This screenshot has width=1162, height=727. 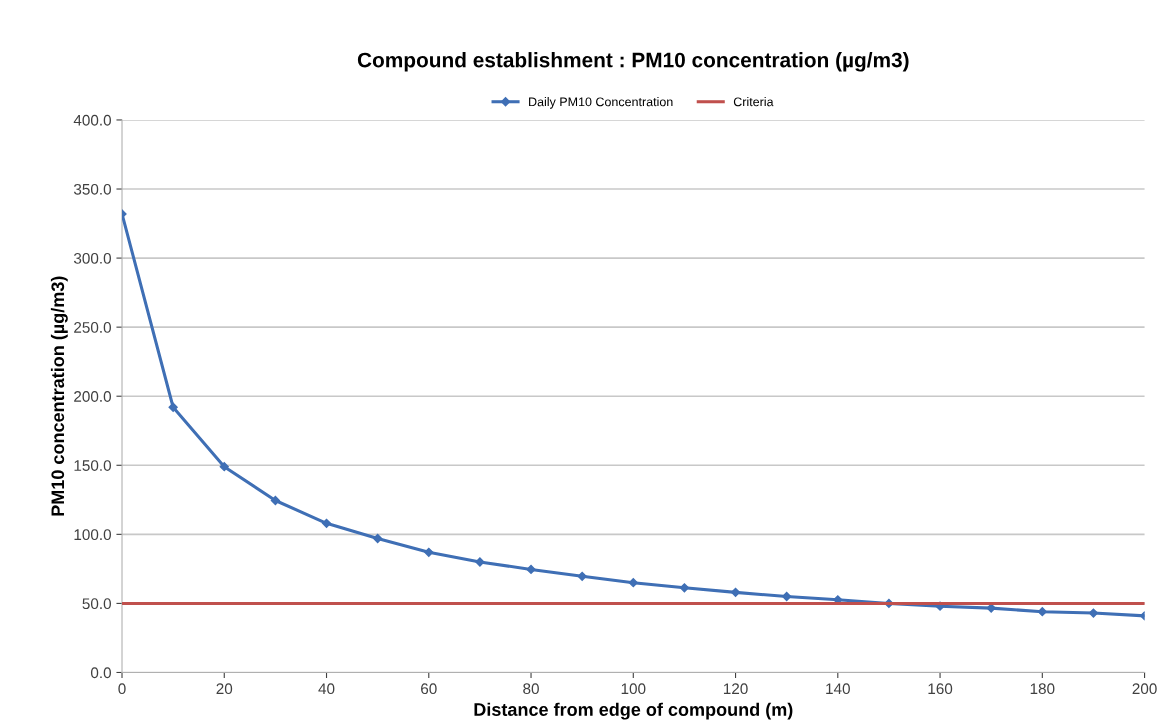 What do you see at coordinates (838, 689) in the screenshot?
I see `x-tick-label: 140` at bounding box center [838, 689].